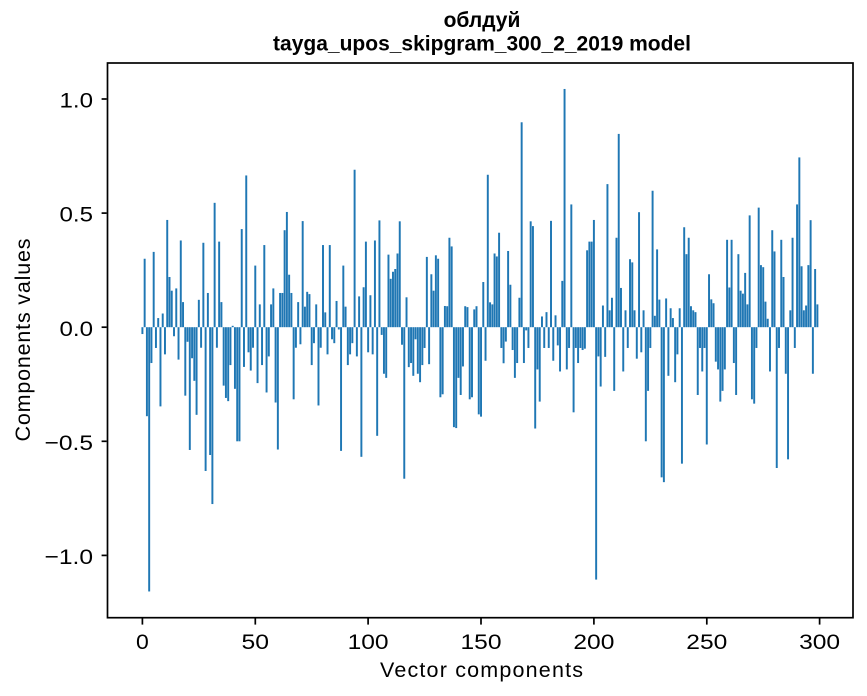 The width and height of the screenshot is (867, 696). What do you see at coordinates (706, 642) in the screenshot?
I see `svg-text: 250` at bounding box center [706, 642].